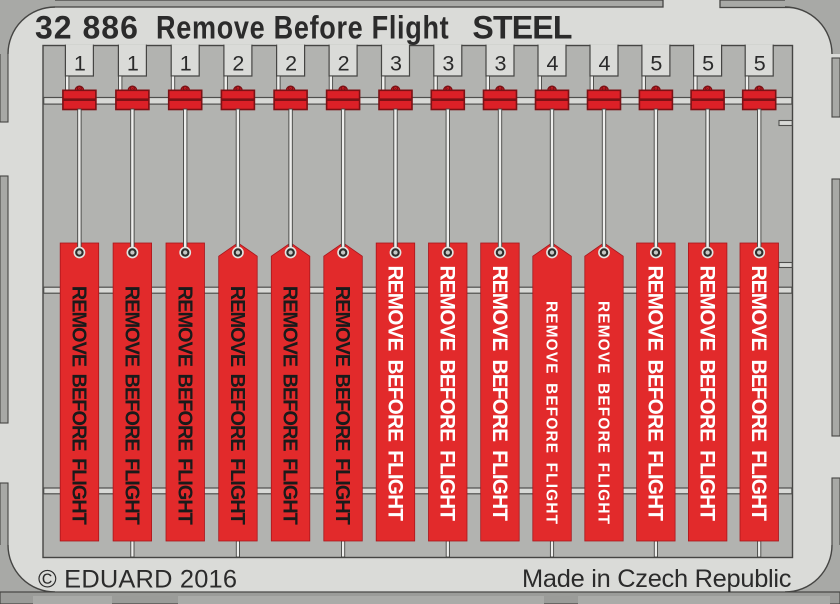  I want to click on svg-text: 32 886, so click(87, 27).